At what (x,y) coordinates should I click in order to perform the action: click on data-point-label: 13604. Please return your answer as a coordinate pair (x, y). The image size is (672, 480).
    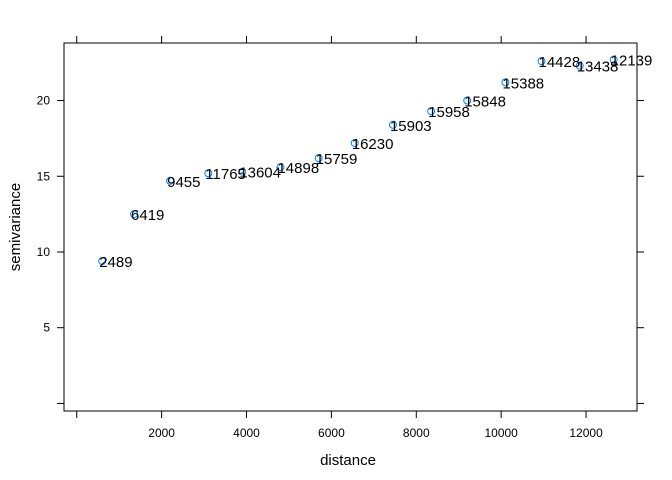
    Looking at the image, I should click on (260, 173).